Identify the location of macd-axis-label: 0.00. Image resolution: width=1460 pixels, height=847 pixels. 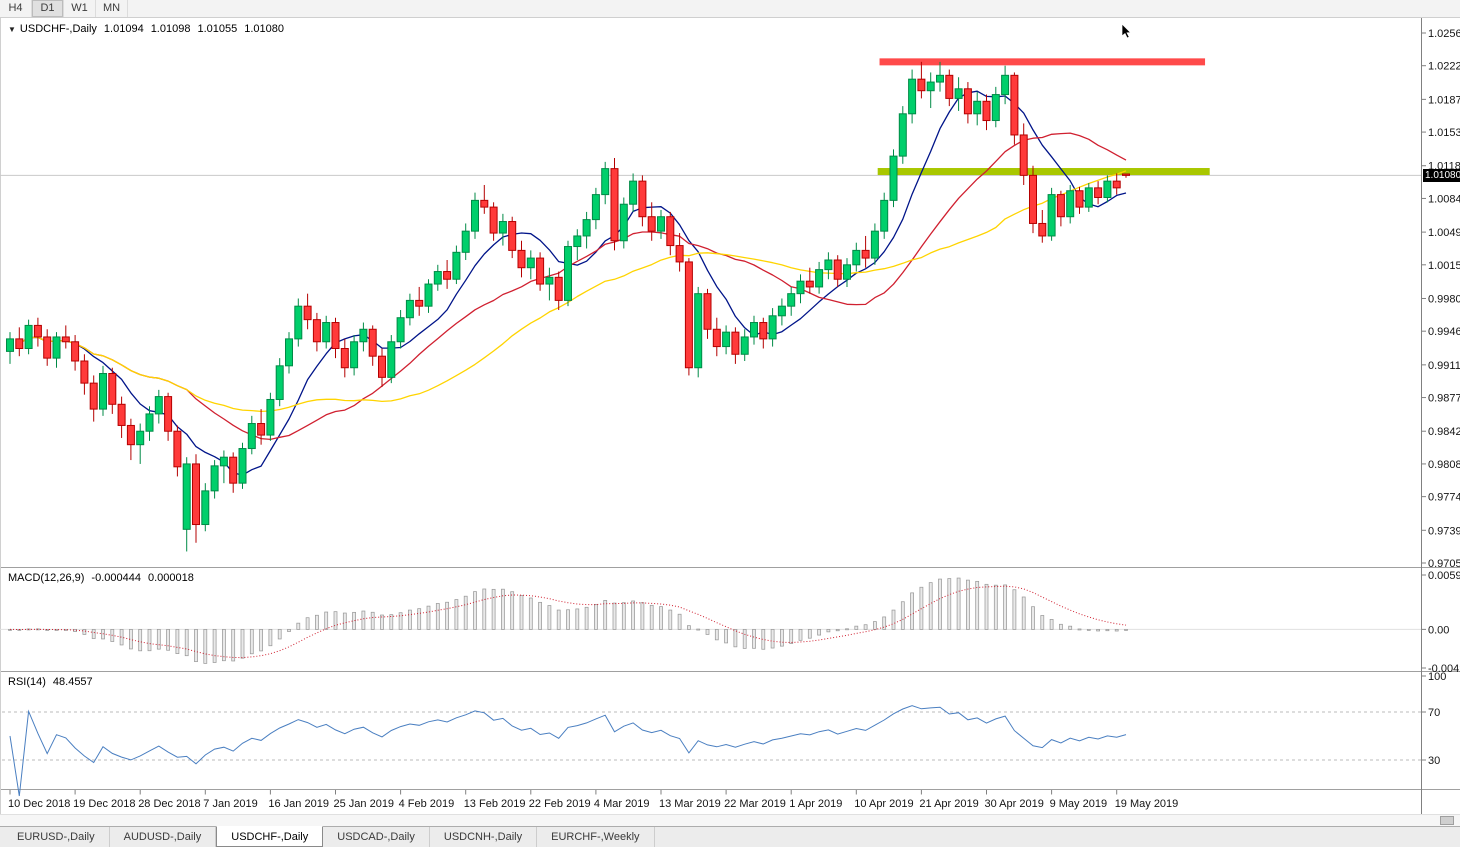
(1438, 630).